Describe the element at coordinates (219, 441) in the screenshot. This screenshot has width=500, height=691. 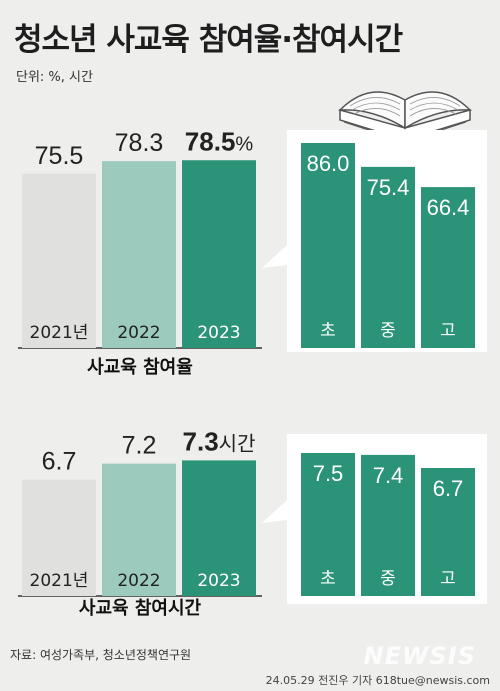
I see `value-label: 7.3시간` at that location.